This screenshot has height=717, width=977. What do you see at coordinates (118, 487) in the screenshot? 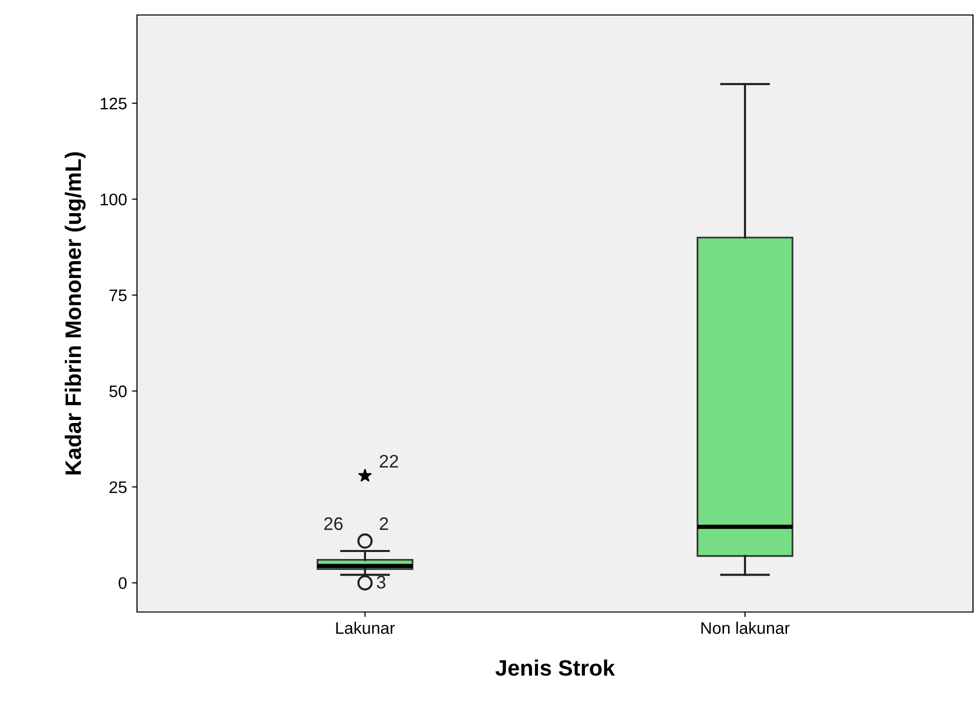
I see `y-tick-label: 25` at bounding box center [118, 487].